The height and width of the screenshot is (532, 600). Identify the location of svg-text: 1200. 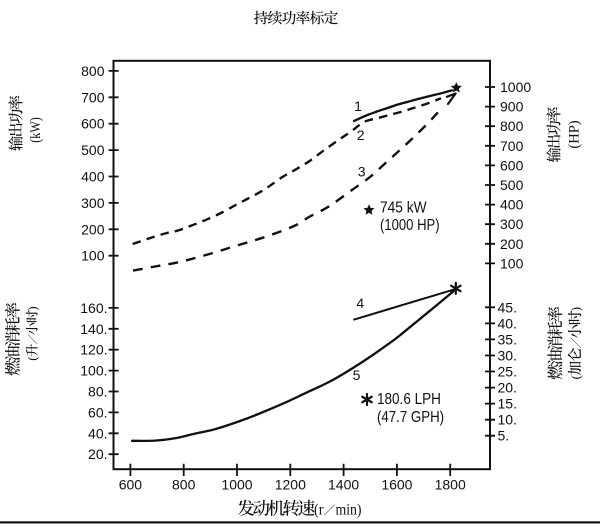
(290, 485).